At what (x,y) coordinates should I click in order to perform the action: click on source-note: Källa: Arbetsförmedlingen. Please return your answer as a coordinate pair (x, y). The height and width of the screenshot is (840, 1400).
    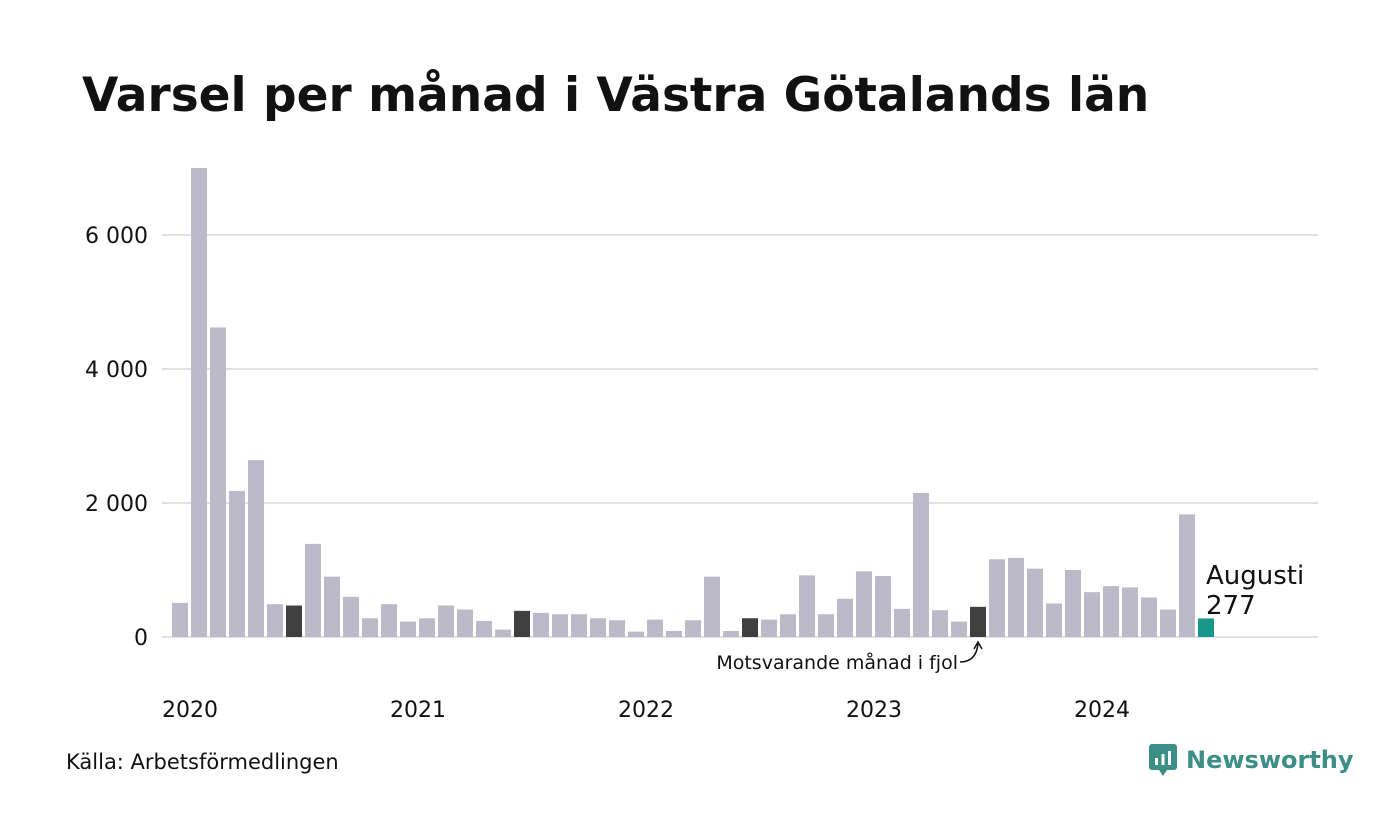
    Looking at the image, I should click on (202, 762).